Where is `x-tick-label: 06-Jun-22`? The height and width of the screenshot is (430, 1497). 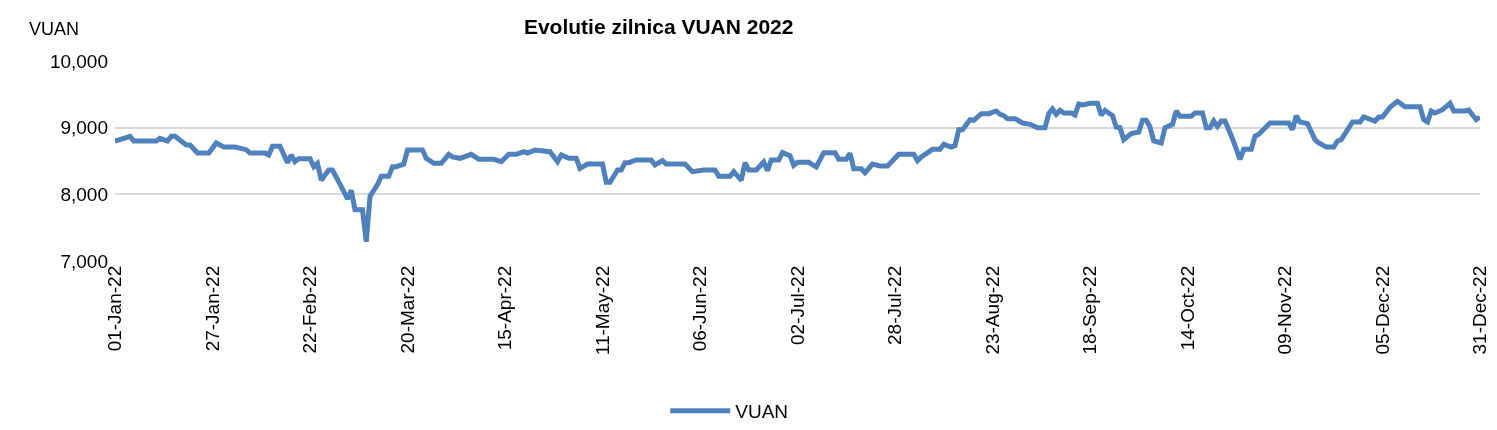
x-tick-label: 06-Jun-22 is located at coordinates (700, 308).